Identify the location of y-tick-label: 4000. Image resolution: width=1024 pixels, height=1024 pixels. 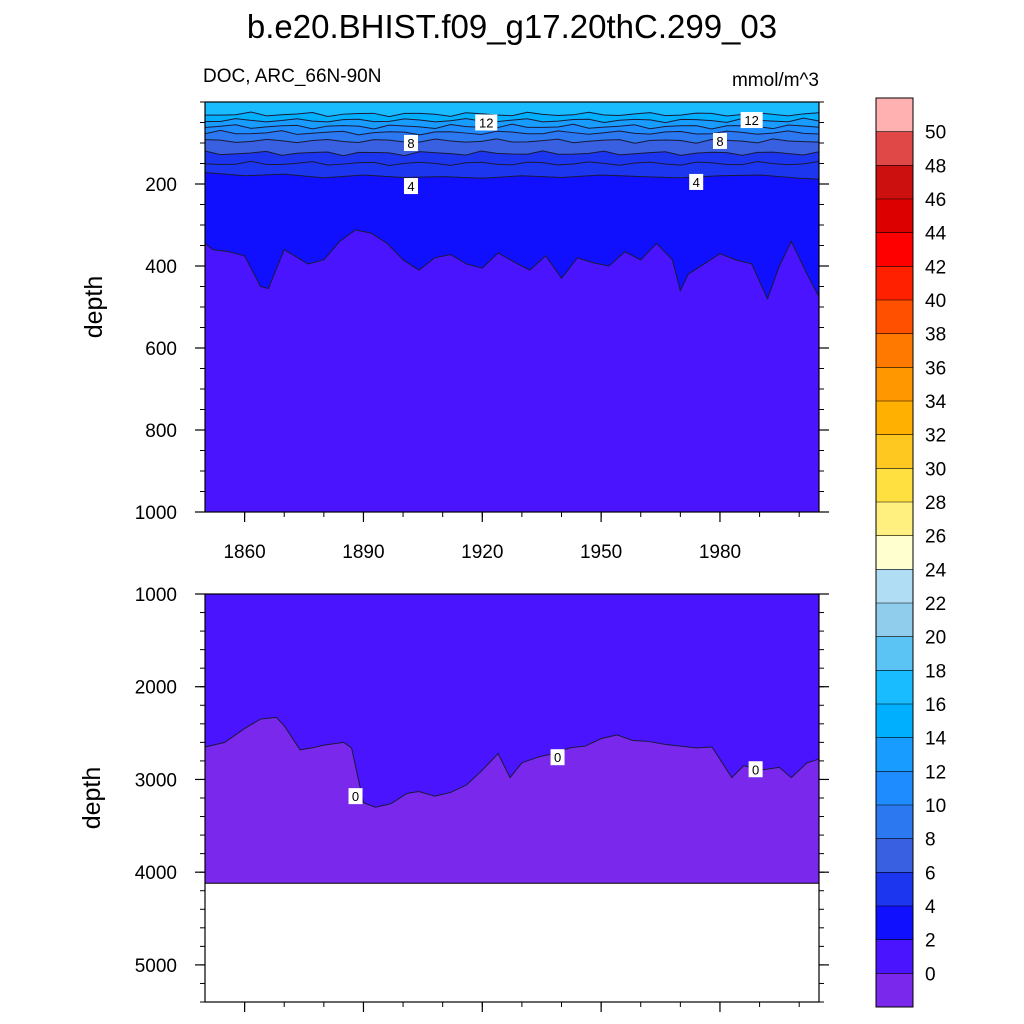
(156, 873).